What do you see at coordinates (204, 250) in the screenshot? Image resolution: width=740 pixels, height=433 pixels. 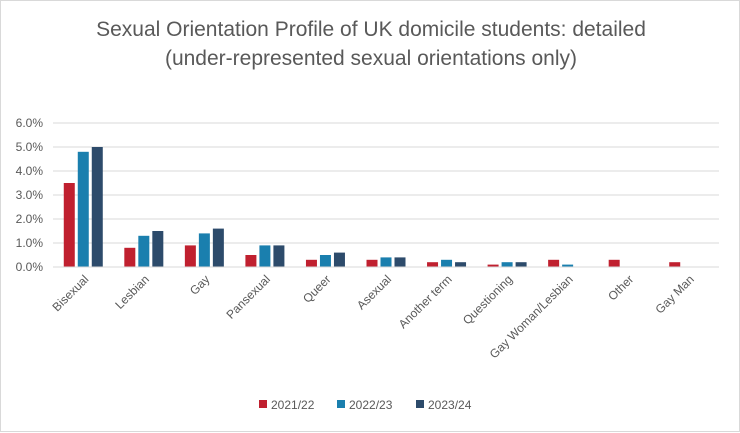 I see `bar-2022-23-gay` at bounding box center [204, 250].